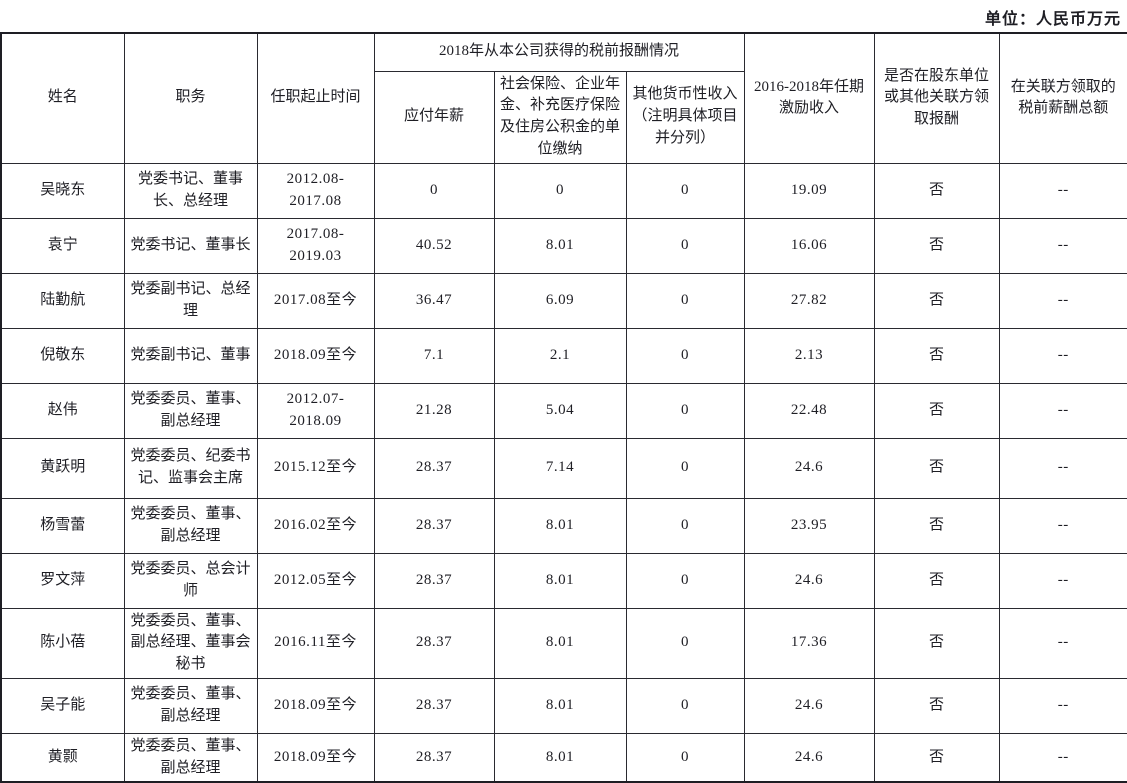 The image size is (1127, 783). Describe the element at coordinates (315, 98) in the screenshot. I see `col-header-term: 任职起止时间` at that location.